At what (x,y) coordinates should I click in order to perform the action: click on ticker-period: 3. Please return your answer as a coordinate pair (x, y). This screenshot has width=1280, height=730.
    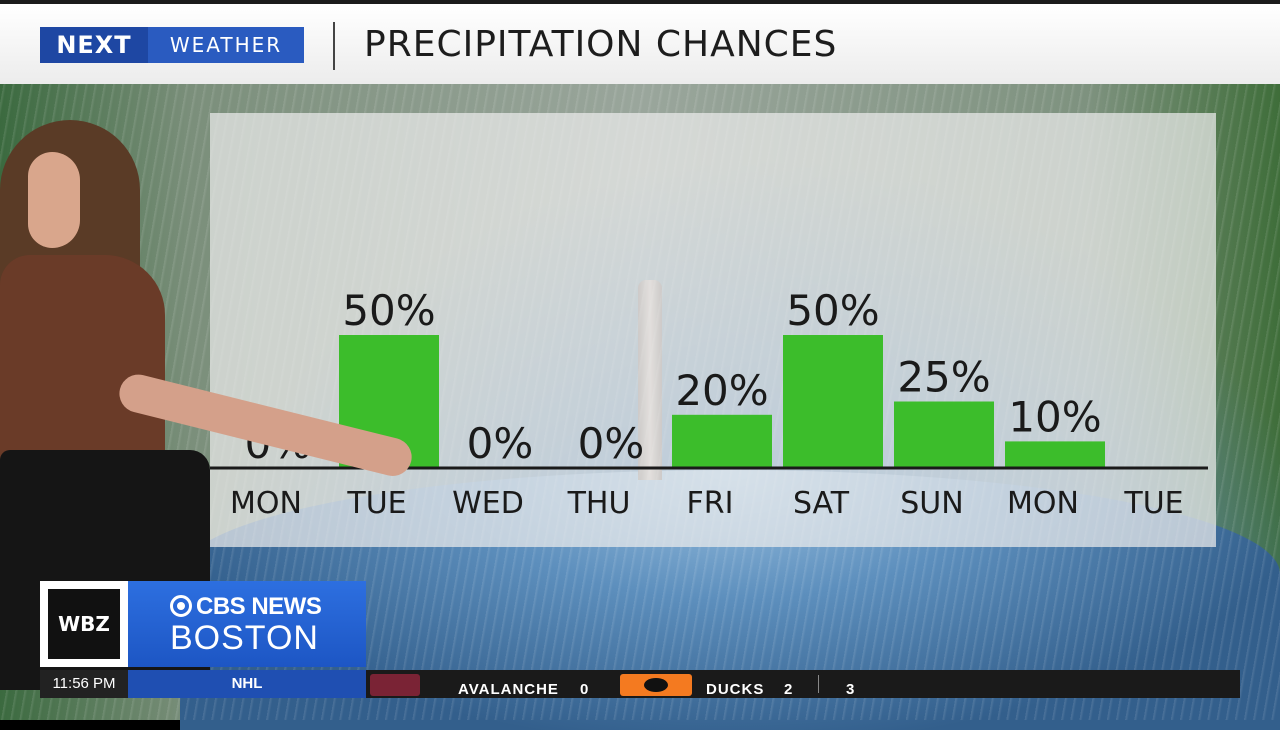
    Looking at the image, I should click on (850, 689).